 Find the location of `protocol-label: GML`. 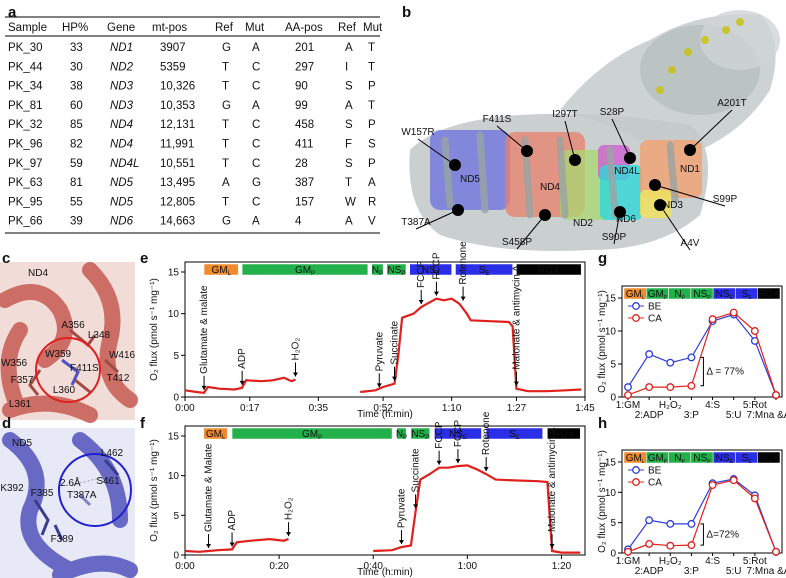

protocol-label: GML is located at coordinates (635, 295).